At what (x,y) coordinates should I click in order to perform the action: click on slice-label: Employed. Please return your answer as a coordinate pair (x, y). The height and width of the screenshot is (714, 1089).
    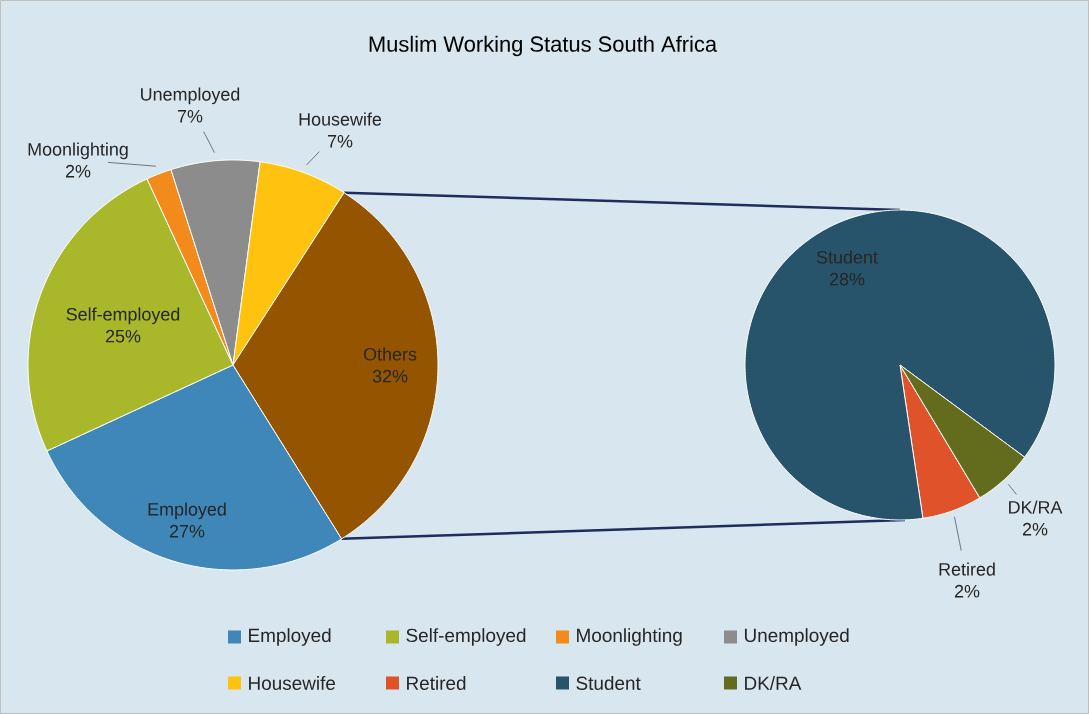
    Looking at the image, I should click on (187, 511).